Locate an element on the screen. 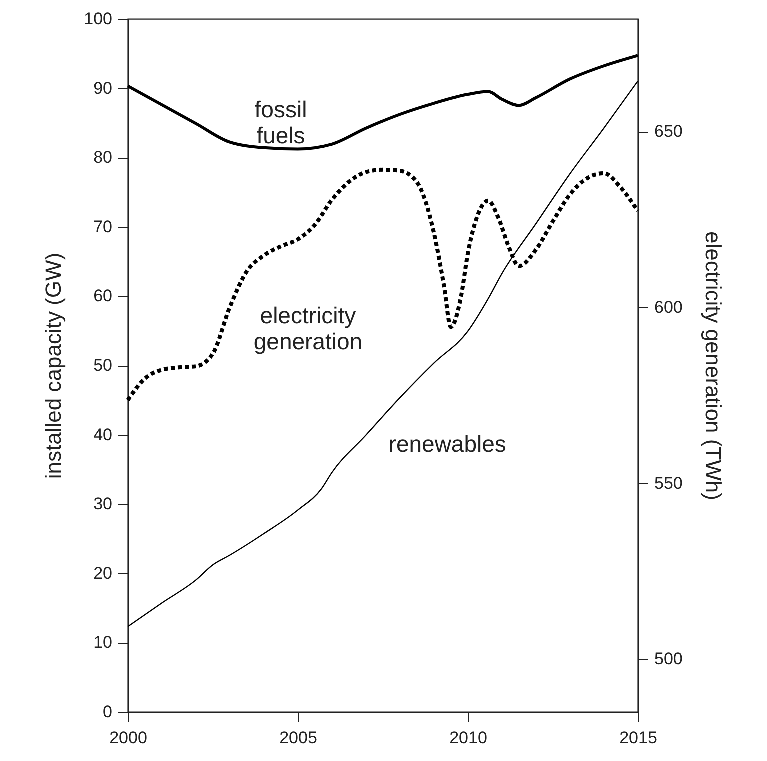  x-tick-label: 2000 is located at coordinates (129, 738).